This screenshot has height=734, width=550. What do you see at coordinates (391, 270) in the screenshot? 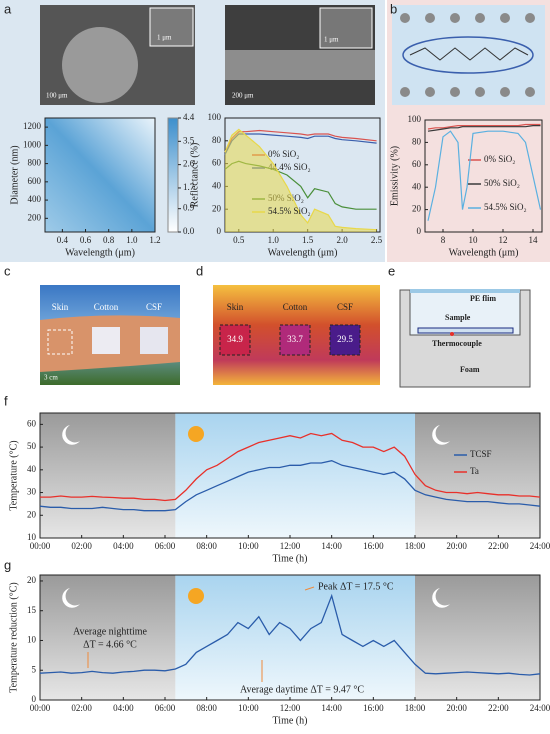
I see `panel-label: e` at bounding box center [391, 270].